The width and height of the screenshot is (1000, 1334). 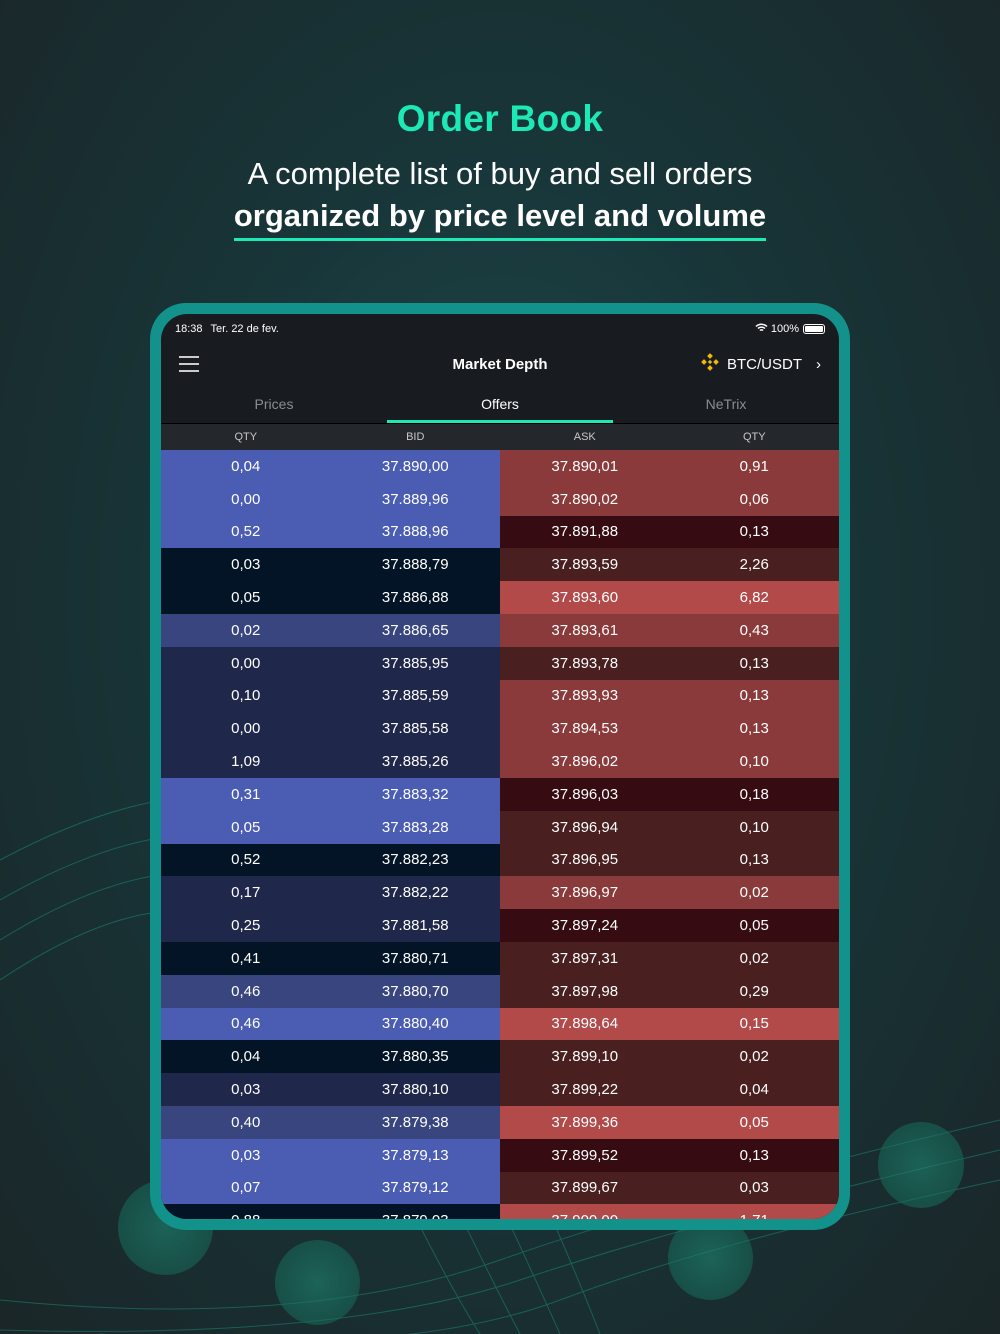 I want to click on wifi-icon, so click(x=761, y=329).